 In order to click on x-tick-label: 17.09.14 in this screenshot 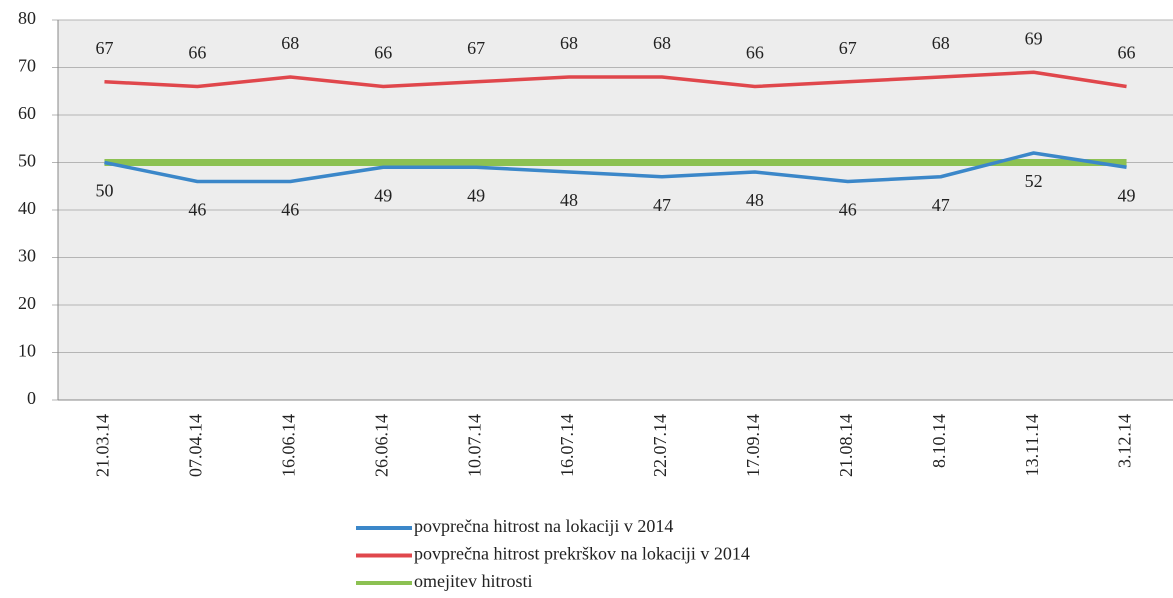, I will do `click(753, 445)`.